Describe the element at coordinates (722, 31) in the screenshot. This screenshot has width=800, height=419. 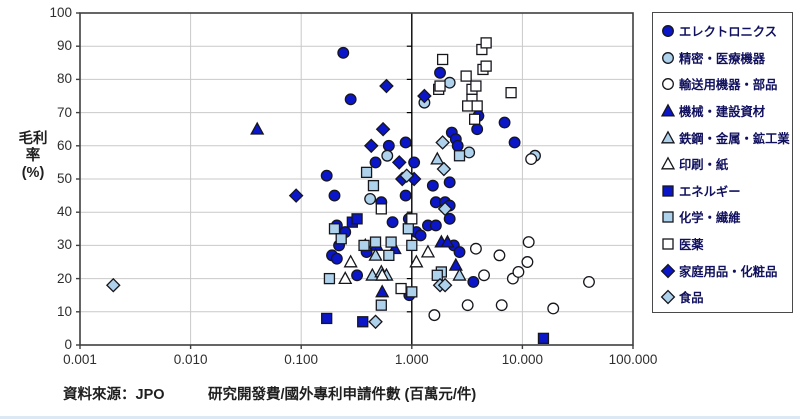
I see `legend-item: エレクトロニクス` at that location.